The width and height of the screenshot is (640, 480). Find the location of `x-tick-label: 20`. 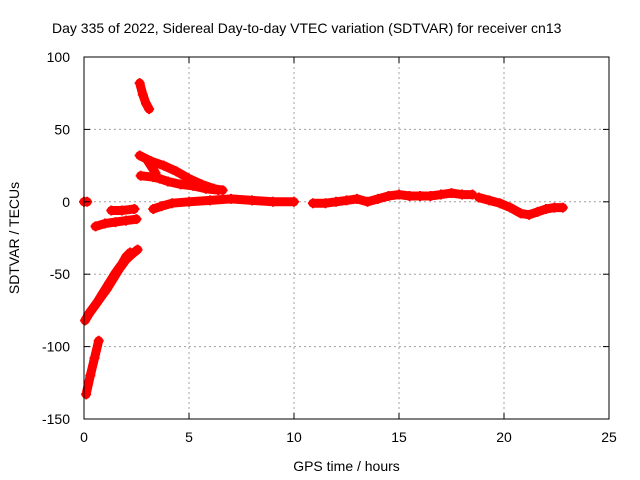

x-tick-label: 20 is located at coordinates (504, 437).